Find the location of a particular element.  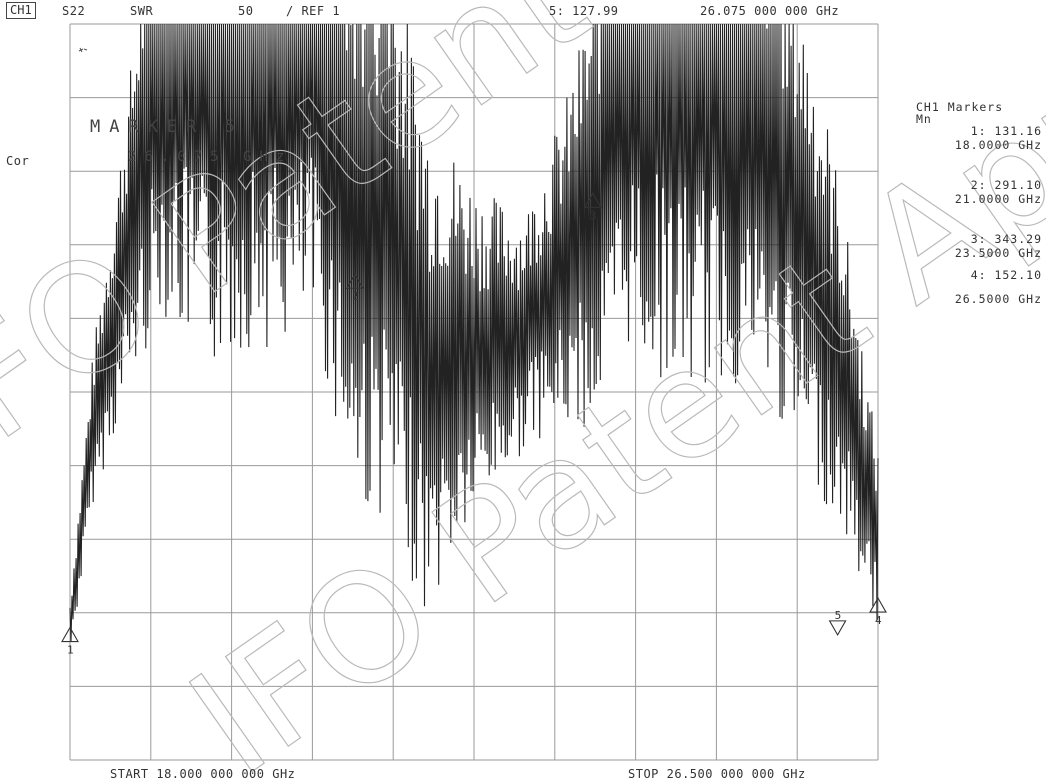

marker-entry-3: 3: 343.29 23.5000 GHz is located at coordinates (979, 246).